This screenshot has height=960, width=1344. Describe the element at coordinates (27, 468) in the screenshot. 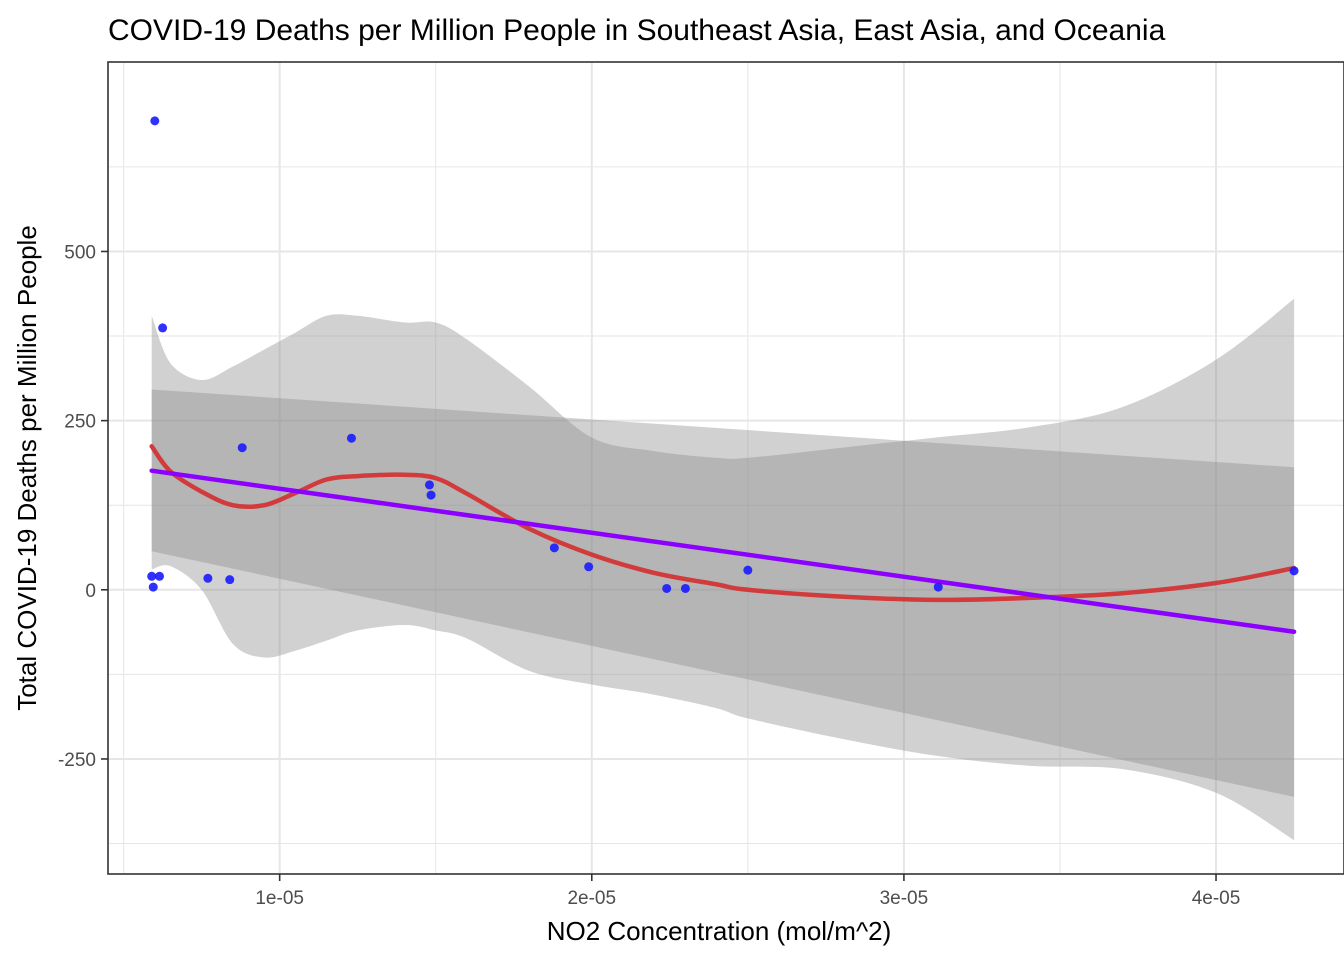

I see `y-axis-title: Total COVID-19 Deaths per Million People` at that location.